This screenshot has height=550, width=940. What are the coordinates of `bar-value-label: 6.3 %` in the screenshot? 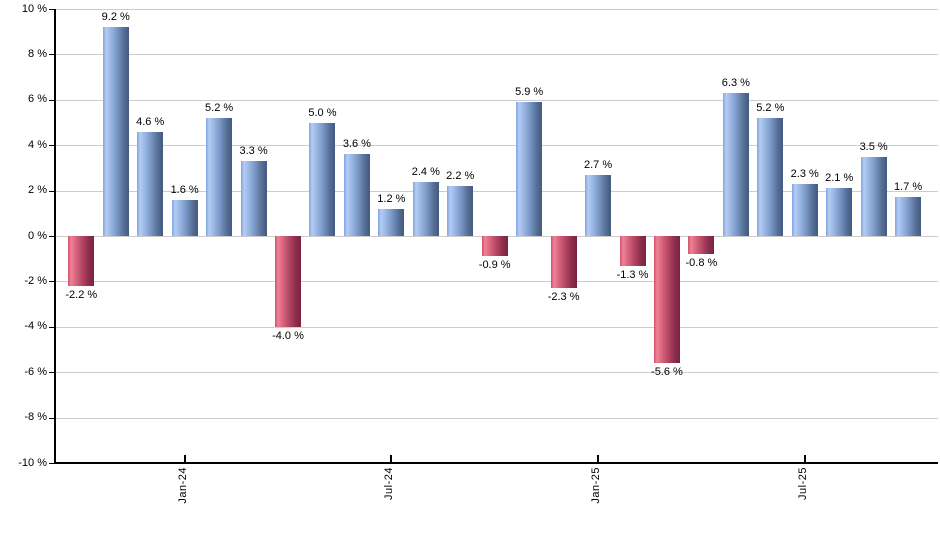 It's located at (735, 82).